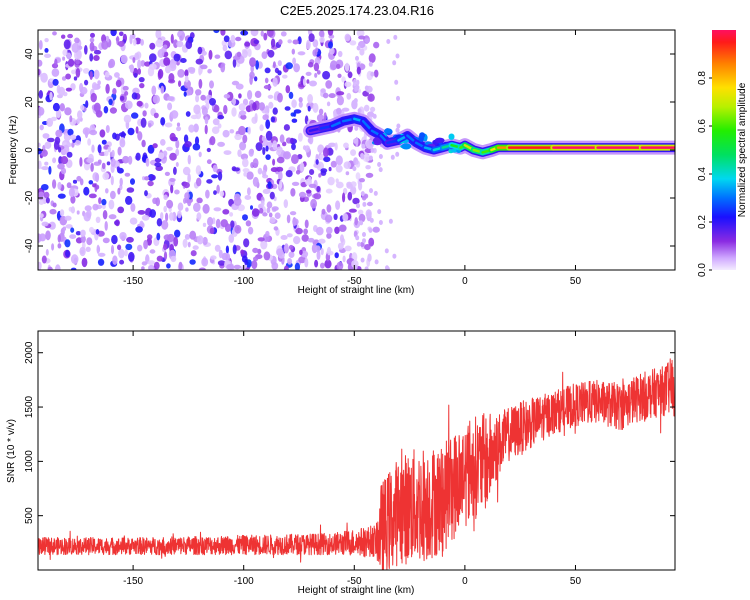  What do you see at coordinates (576, 281) in the screenshot?
I see `heatmap-x-tick-label: 50` at bounding box center [576, 281].